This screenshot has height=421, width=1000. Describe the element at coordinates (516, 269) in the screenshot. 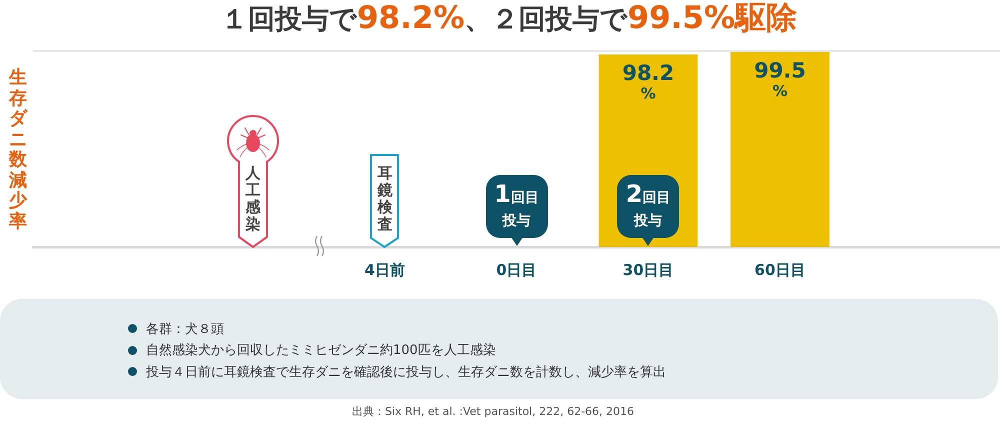

I see `x-tick-label: 0日目` at that location.